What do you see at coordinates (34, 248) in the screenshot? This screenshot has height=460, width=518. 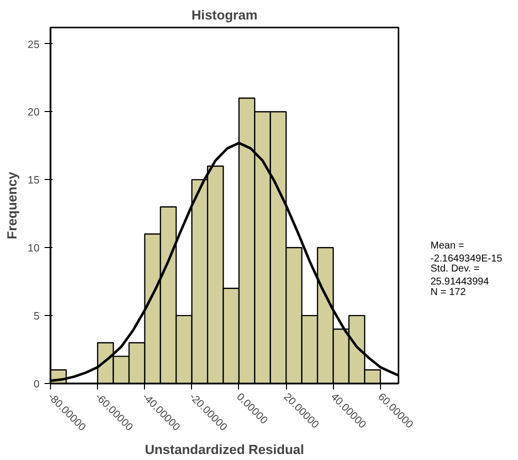 I see `y-tick-label: 10` at bounding box center [34, 248].